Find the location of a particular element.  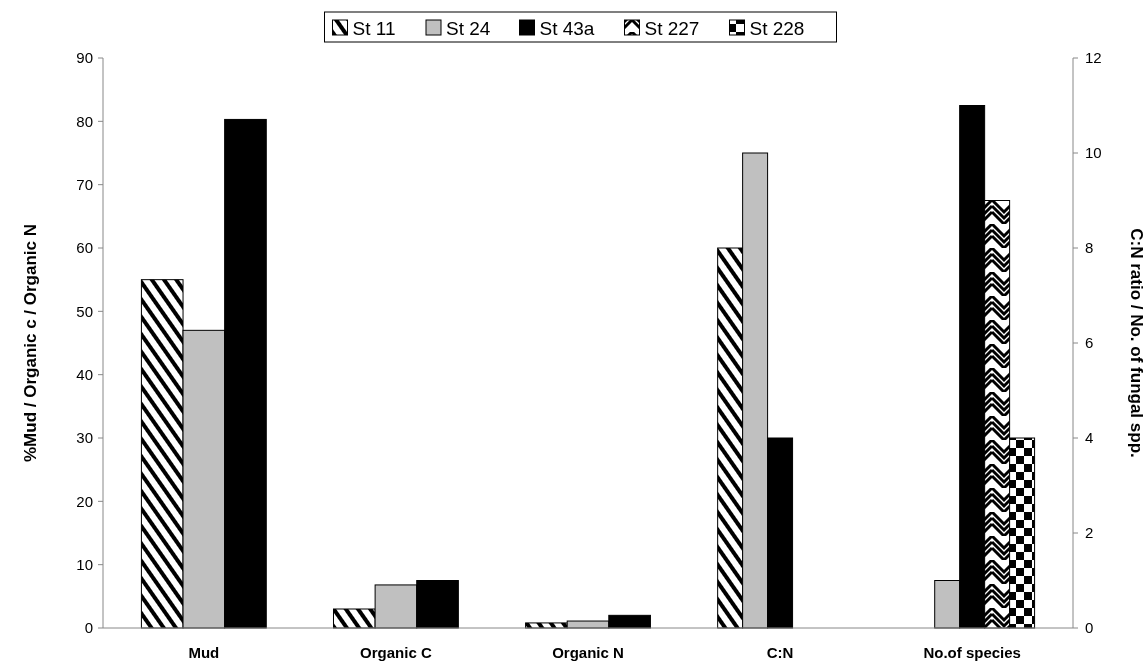

y2-tick-label: 4 is located at coordinates (1089, 438).